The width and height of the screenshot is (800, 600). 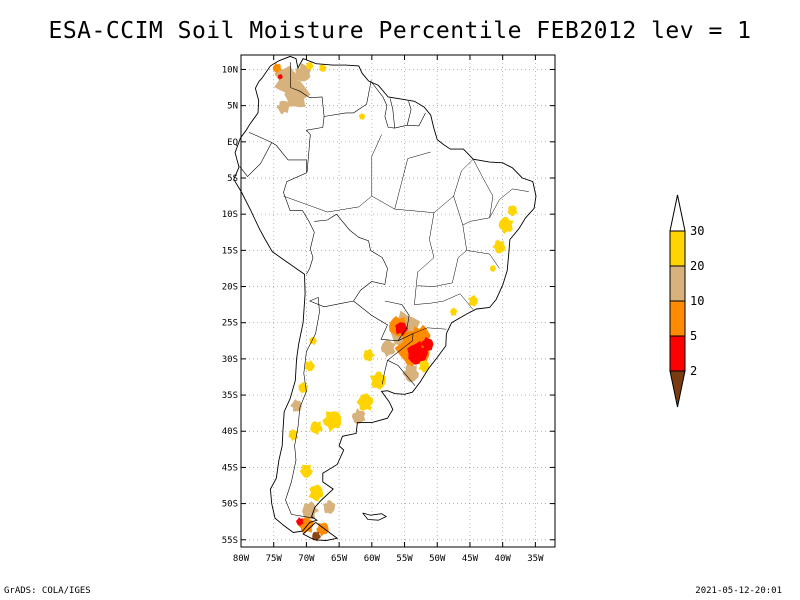 I want to click on lat-tick-label: 30S, so click(x=230, y=360).